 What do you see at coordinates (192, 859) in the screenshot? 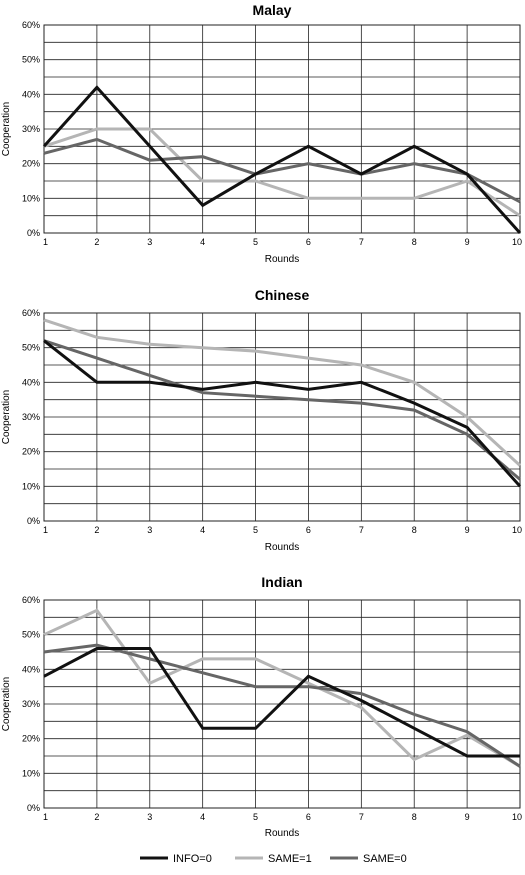
I see `legend-label: INFO=0` at bounding box center [192, 859].